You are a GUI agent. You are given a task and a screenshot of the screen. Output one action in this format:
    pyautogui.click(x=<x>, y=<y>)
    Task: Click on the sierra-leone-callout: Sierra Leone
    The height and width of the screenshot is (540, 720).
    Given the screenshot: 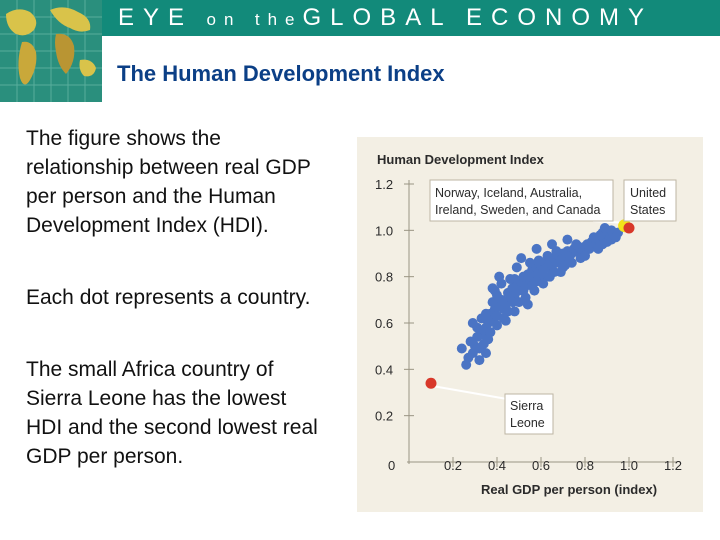 What is the action you would take?
    pyautogui.click(x=529, y=414)
    